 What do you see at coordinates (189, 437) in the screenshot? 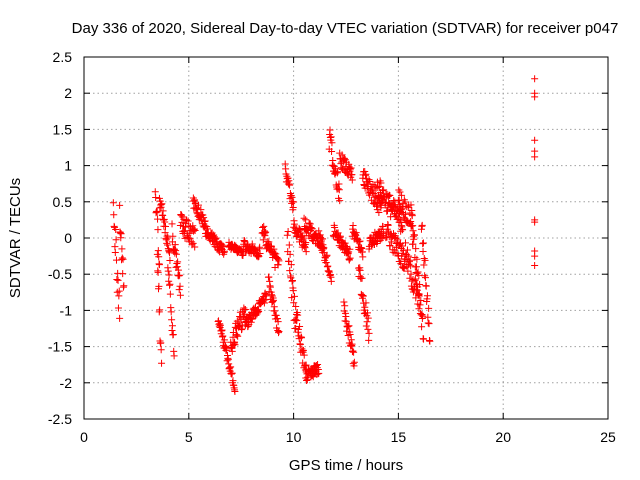
I see `x-tick-label: 5` at bounding box center [189, 437].